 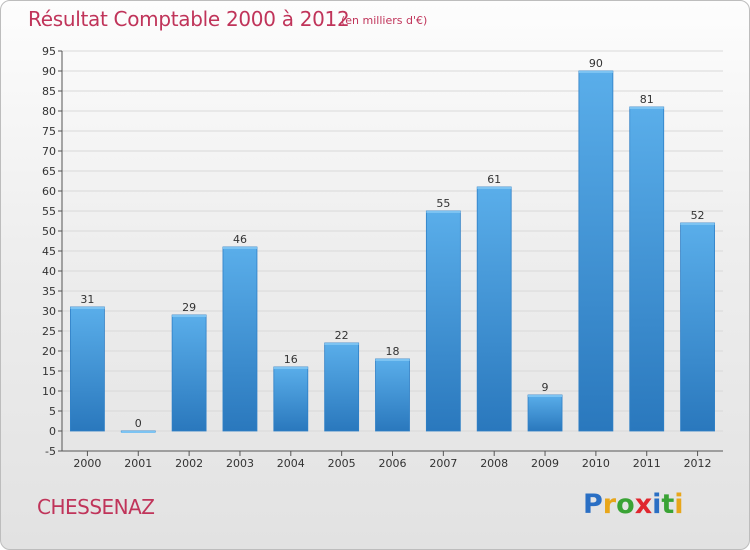 What do you see at coordinates (291, 463) in the screenshot?
I see `x-tick-label: 2004` at bounding box center [291, 463].